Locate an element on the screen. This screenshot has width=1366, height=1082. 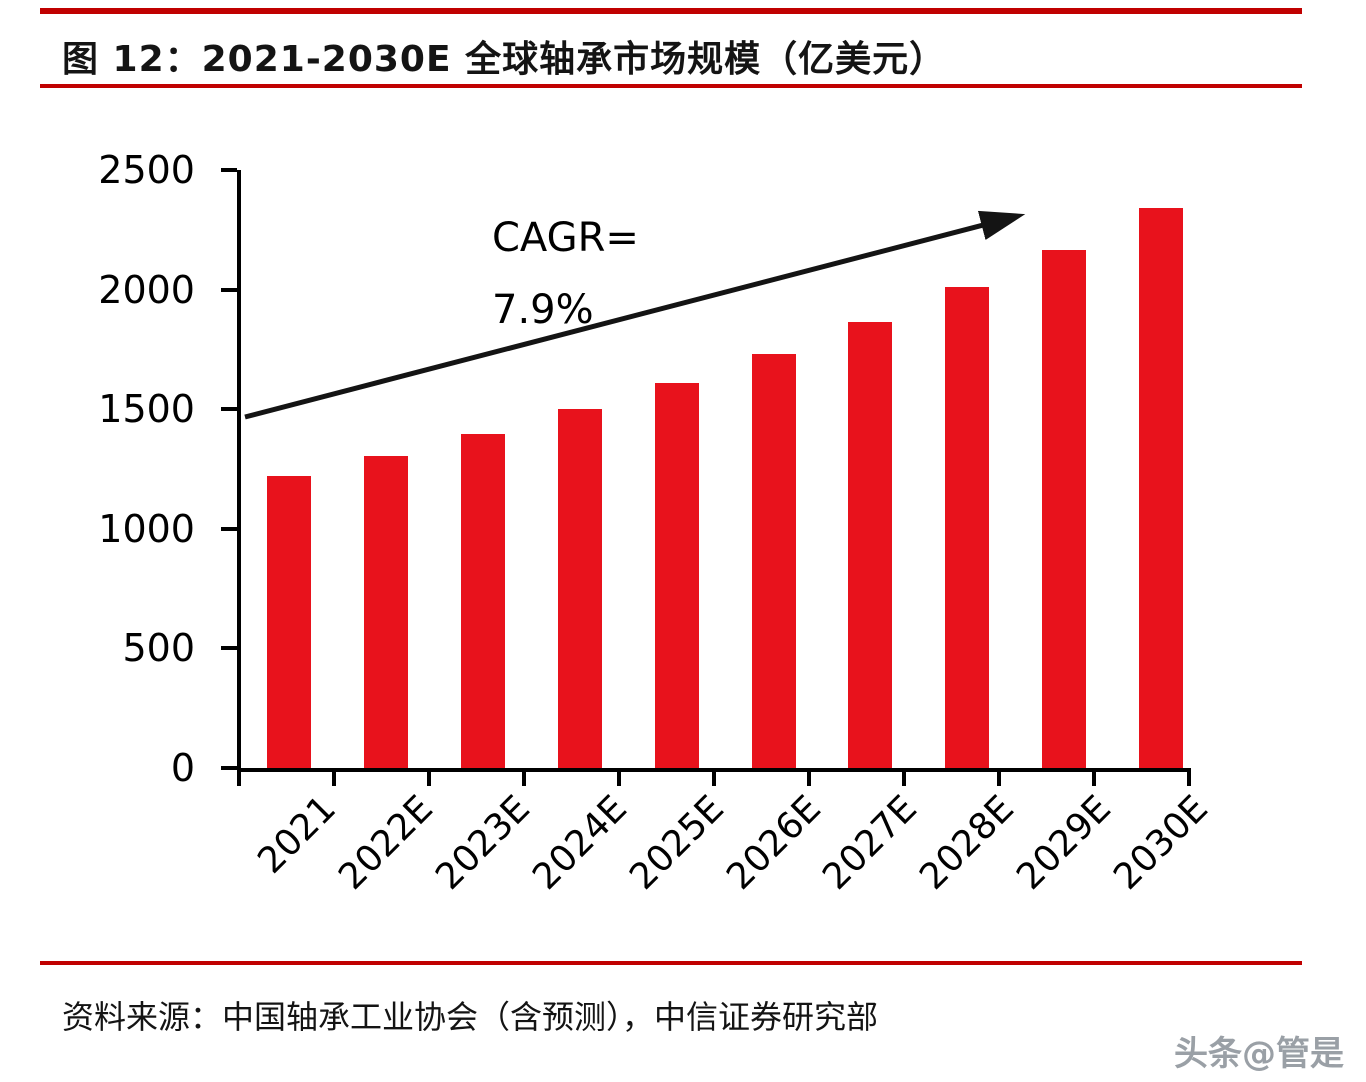
y-tick-label: 0 is located at coordinates (182, 768).